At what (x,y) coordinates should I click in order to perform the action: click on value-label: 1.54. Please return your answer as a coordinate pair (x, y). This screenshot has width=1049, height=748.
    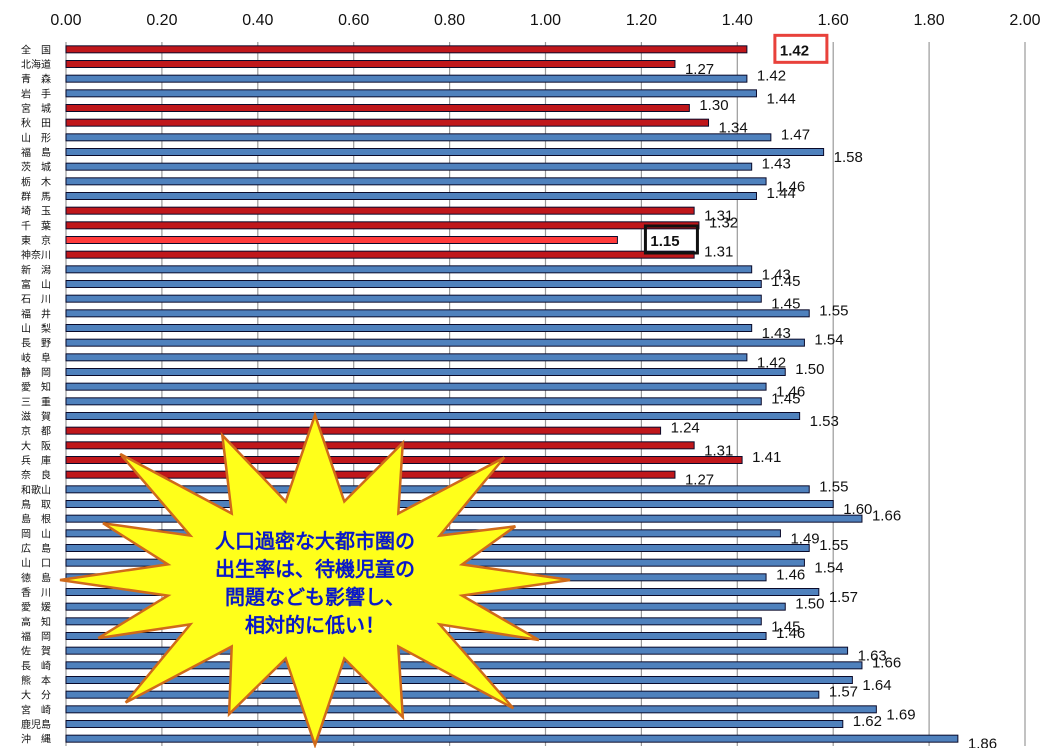
    Looking at the image, I should click on (828, 568).